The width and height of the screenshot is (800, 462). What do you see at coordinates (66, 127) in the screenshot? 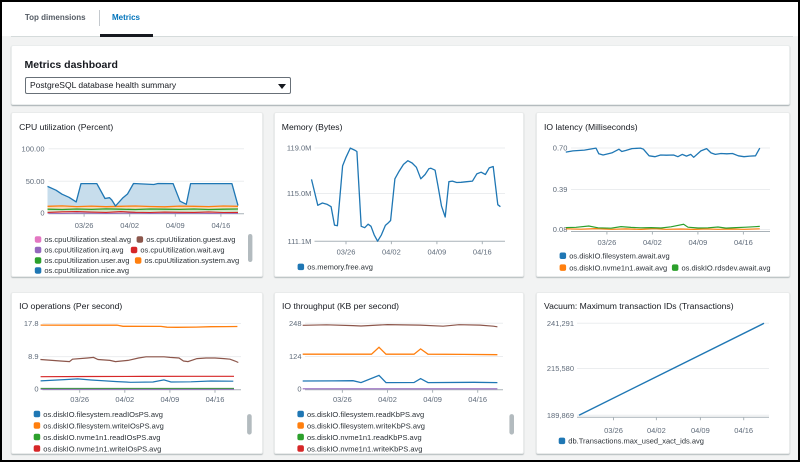
I see `svg-text: CPU utilization (Percent)` at bounding box center [66, 127].